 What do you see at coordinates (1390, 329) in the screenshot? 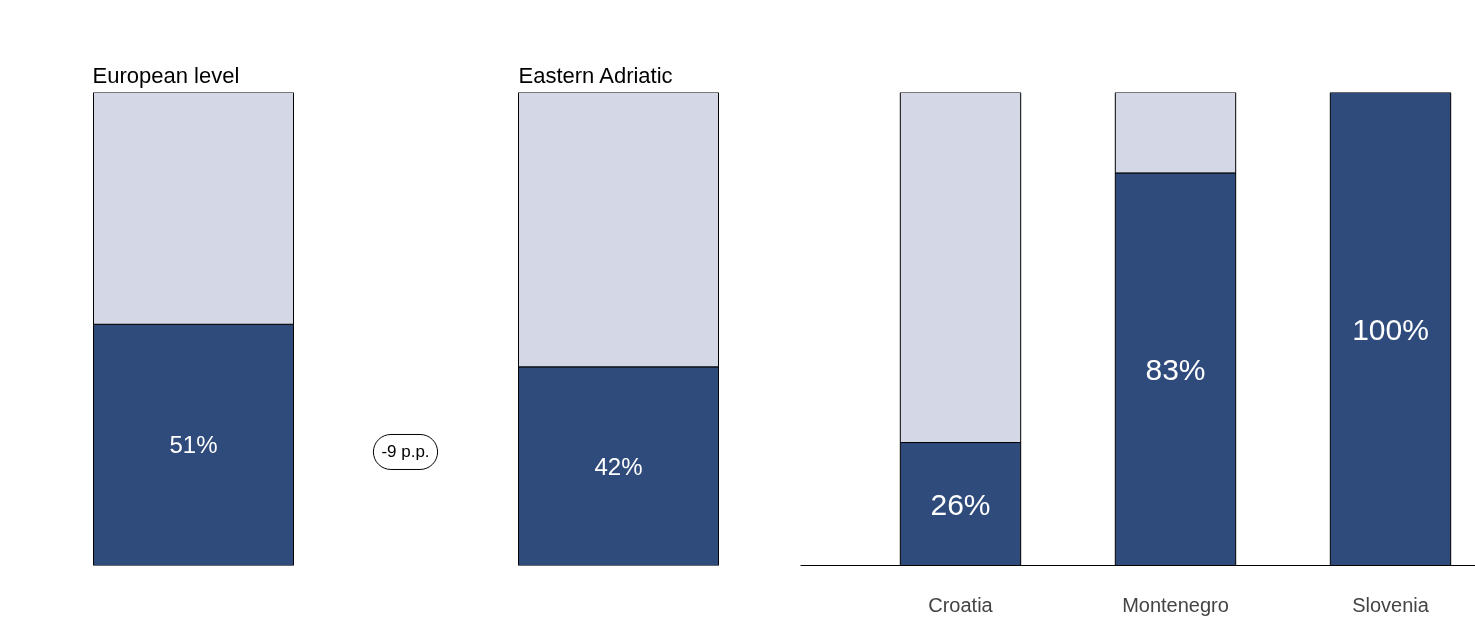
I see `data-label: 100%` at bounding box center [1390, 329].